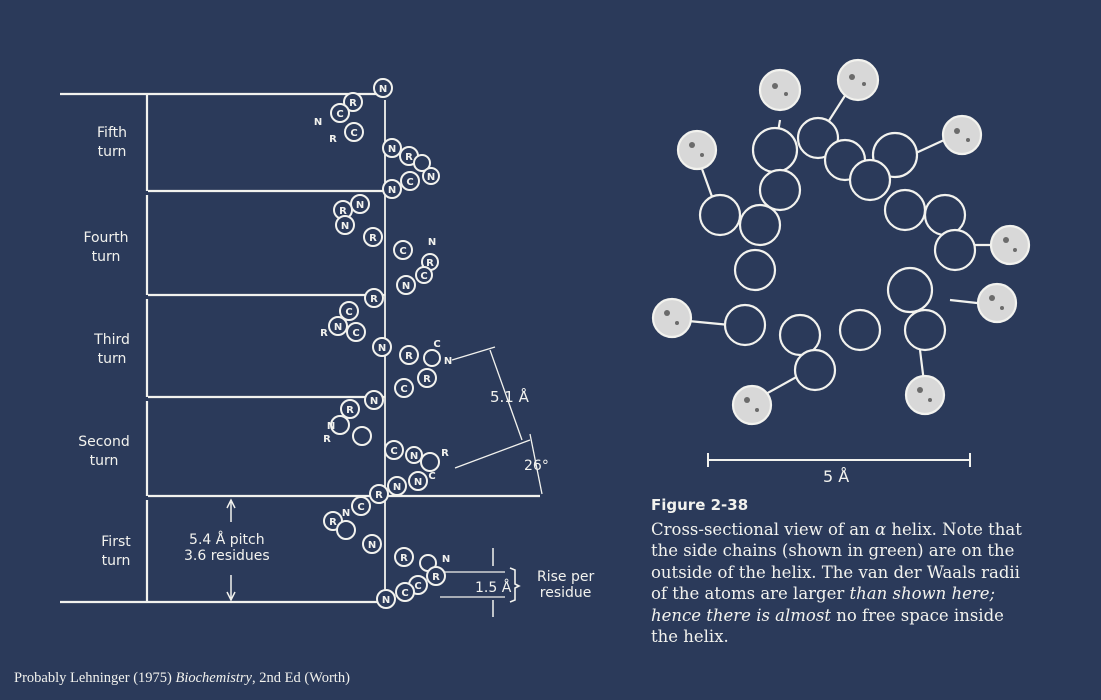  Describe the element at coordinates (510, 396) in the screenshot. I see `distance-label: 5.1 Å` at that location.